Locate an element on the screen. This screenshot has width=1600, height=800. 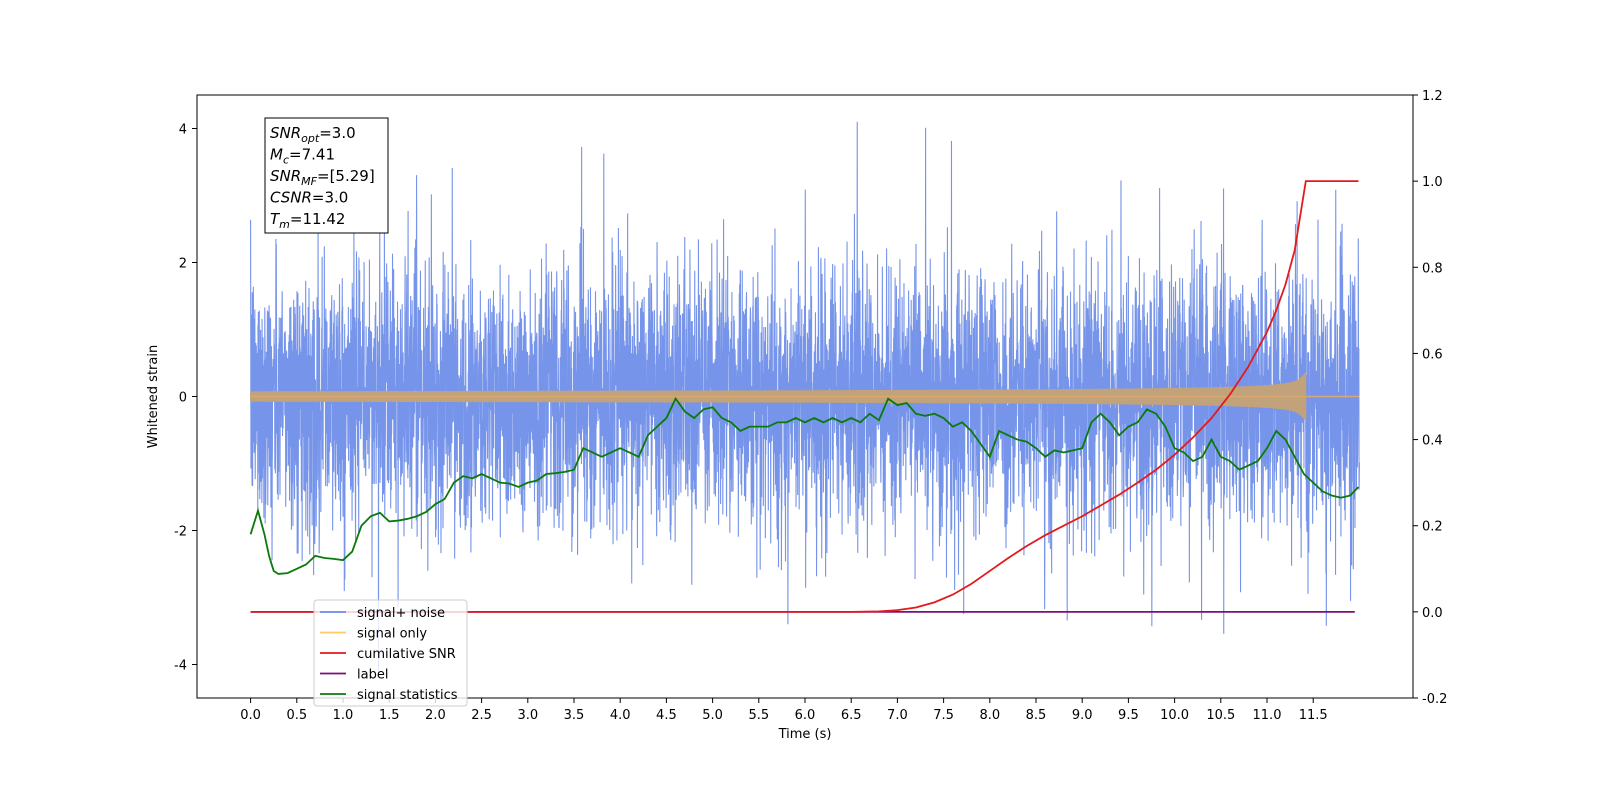
annotation-frame is located at coordinates (326, 175).